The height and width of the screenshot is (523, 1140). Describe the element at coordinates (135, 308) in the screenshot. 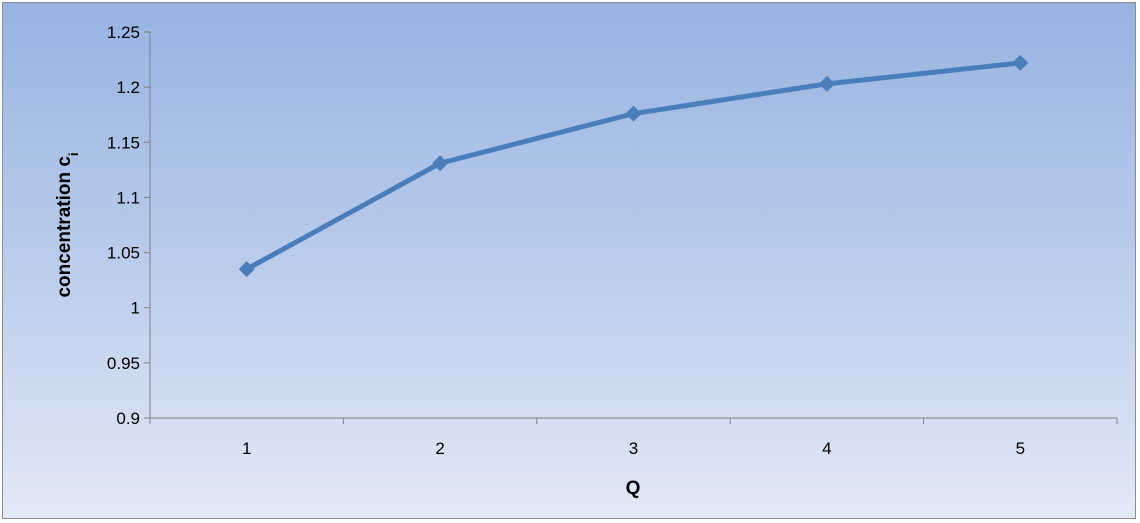

I see `y-tick-label: 1` at that location.